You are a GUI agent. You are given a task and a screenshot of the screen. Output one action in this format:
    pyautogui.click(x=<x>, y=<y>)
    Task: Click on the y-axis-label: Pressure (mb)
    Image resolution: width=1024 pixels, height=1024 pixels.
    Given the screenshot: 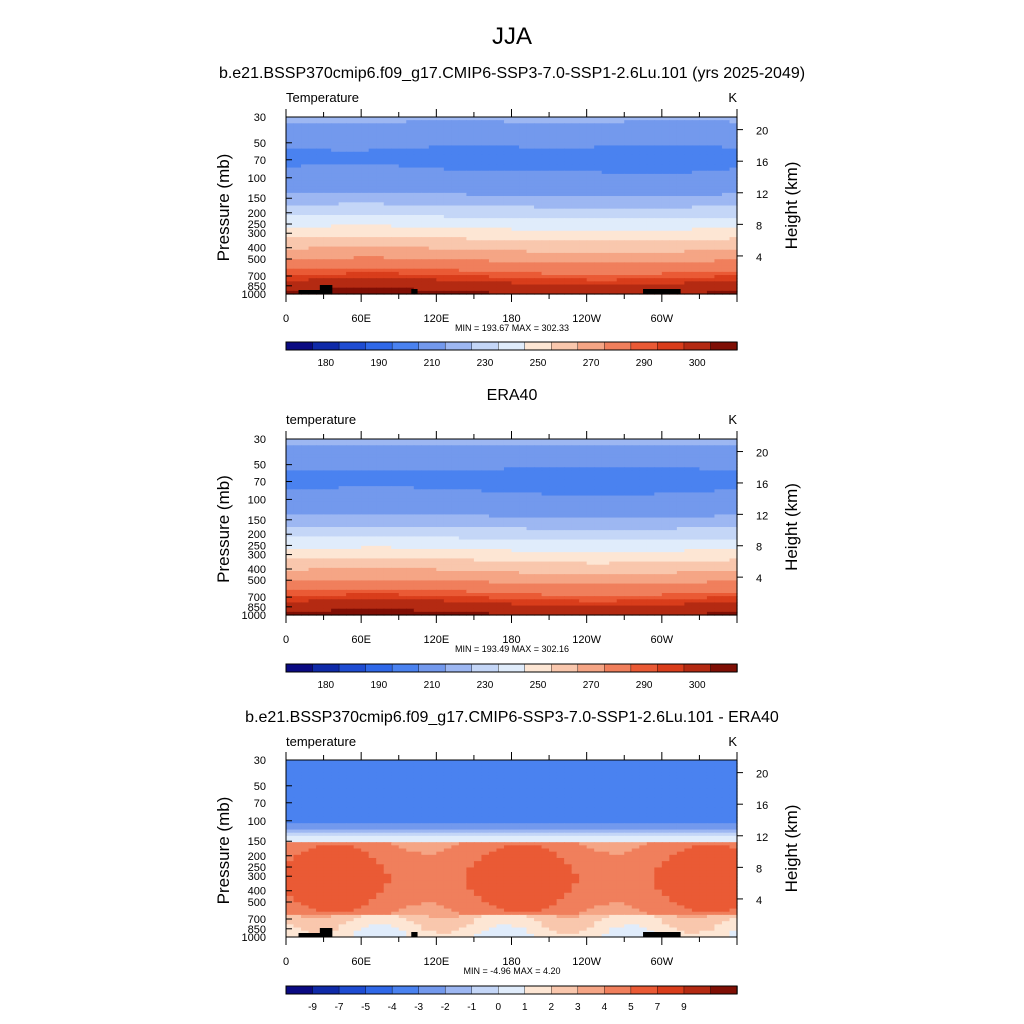 What is the action you would take?
    pyautogui.click(x=223, y=208)
    